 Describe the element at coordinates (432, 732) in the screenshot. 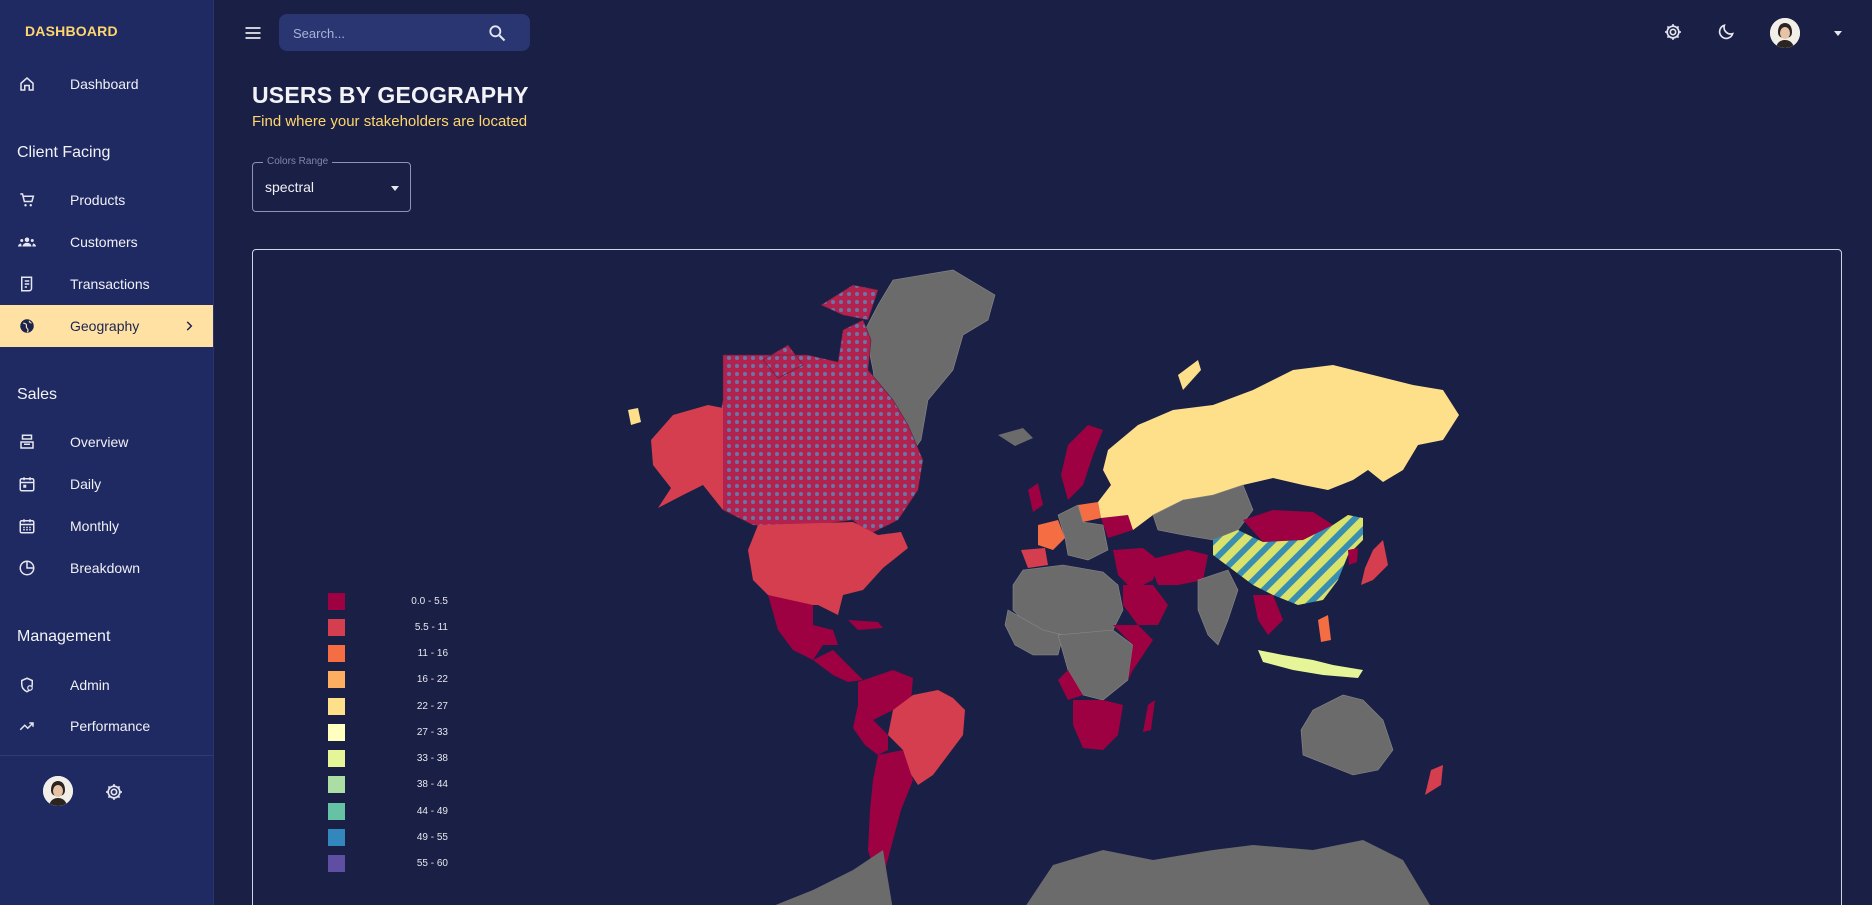

I see `legend-label: 27 - 33` at that location.